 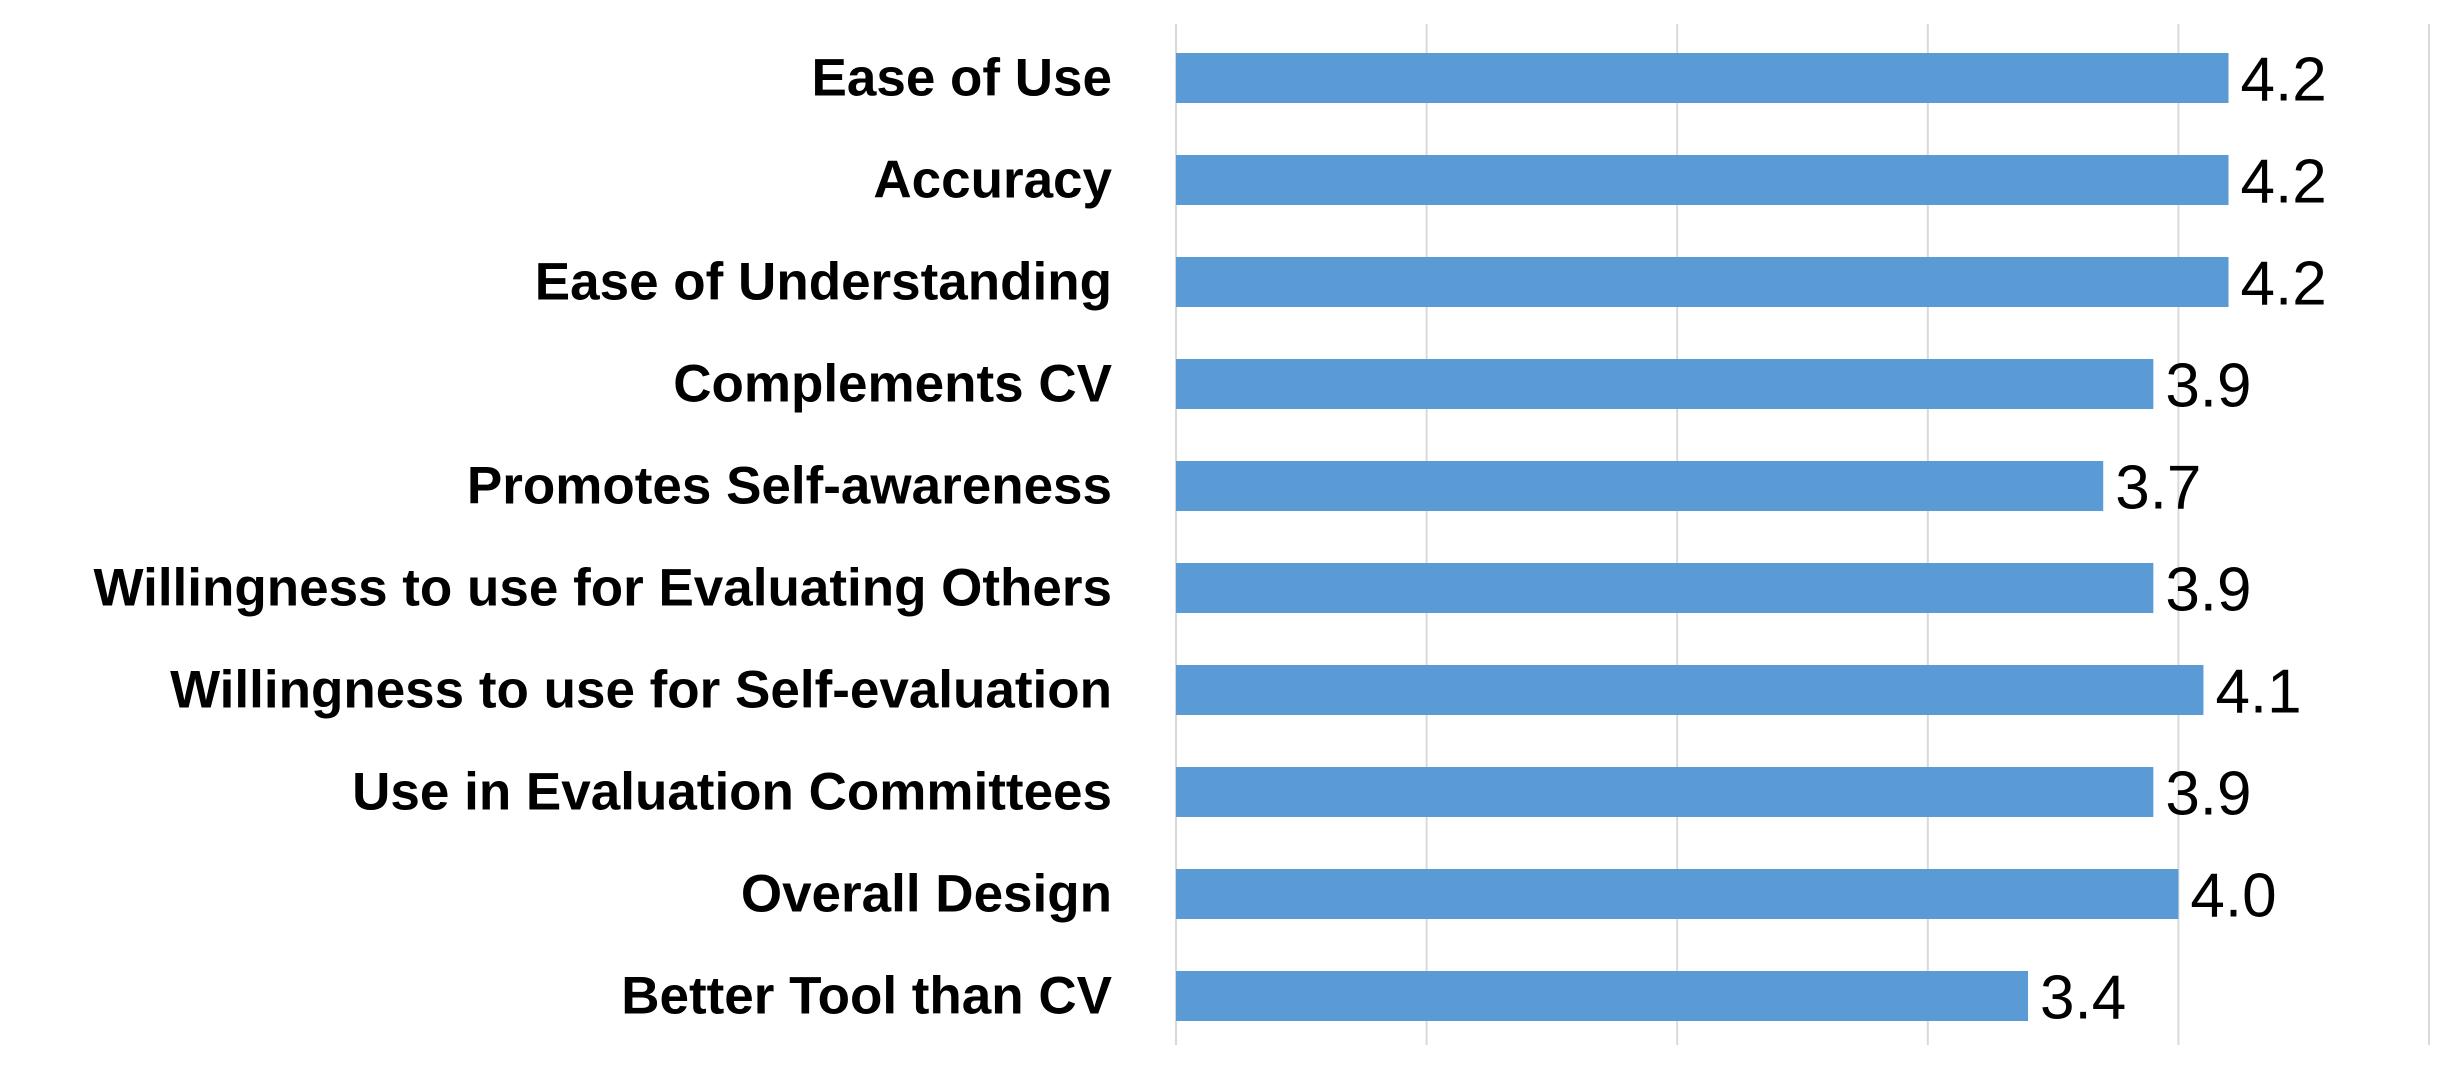 I want to click on category-label: Use in Evaluation Committees, so click(x=732, y=792).